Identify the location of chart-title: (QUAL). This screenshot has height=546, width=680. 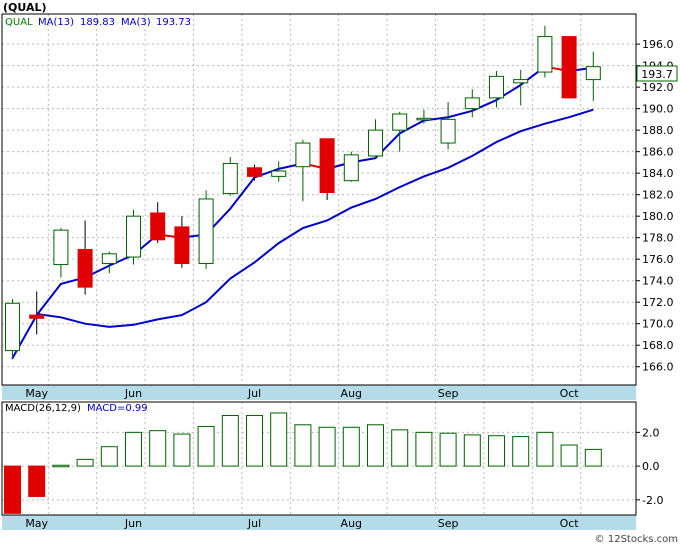
(25, 7).